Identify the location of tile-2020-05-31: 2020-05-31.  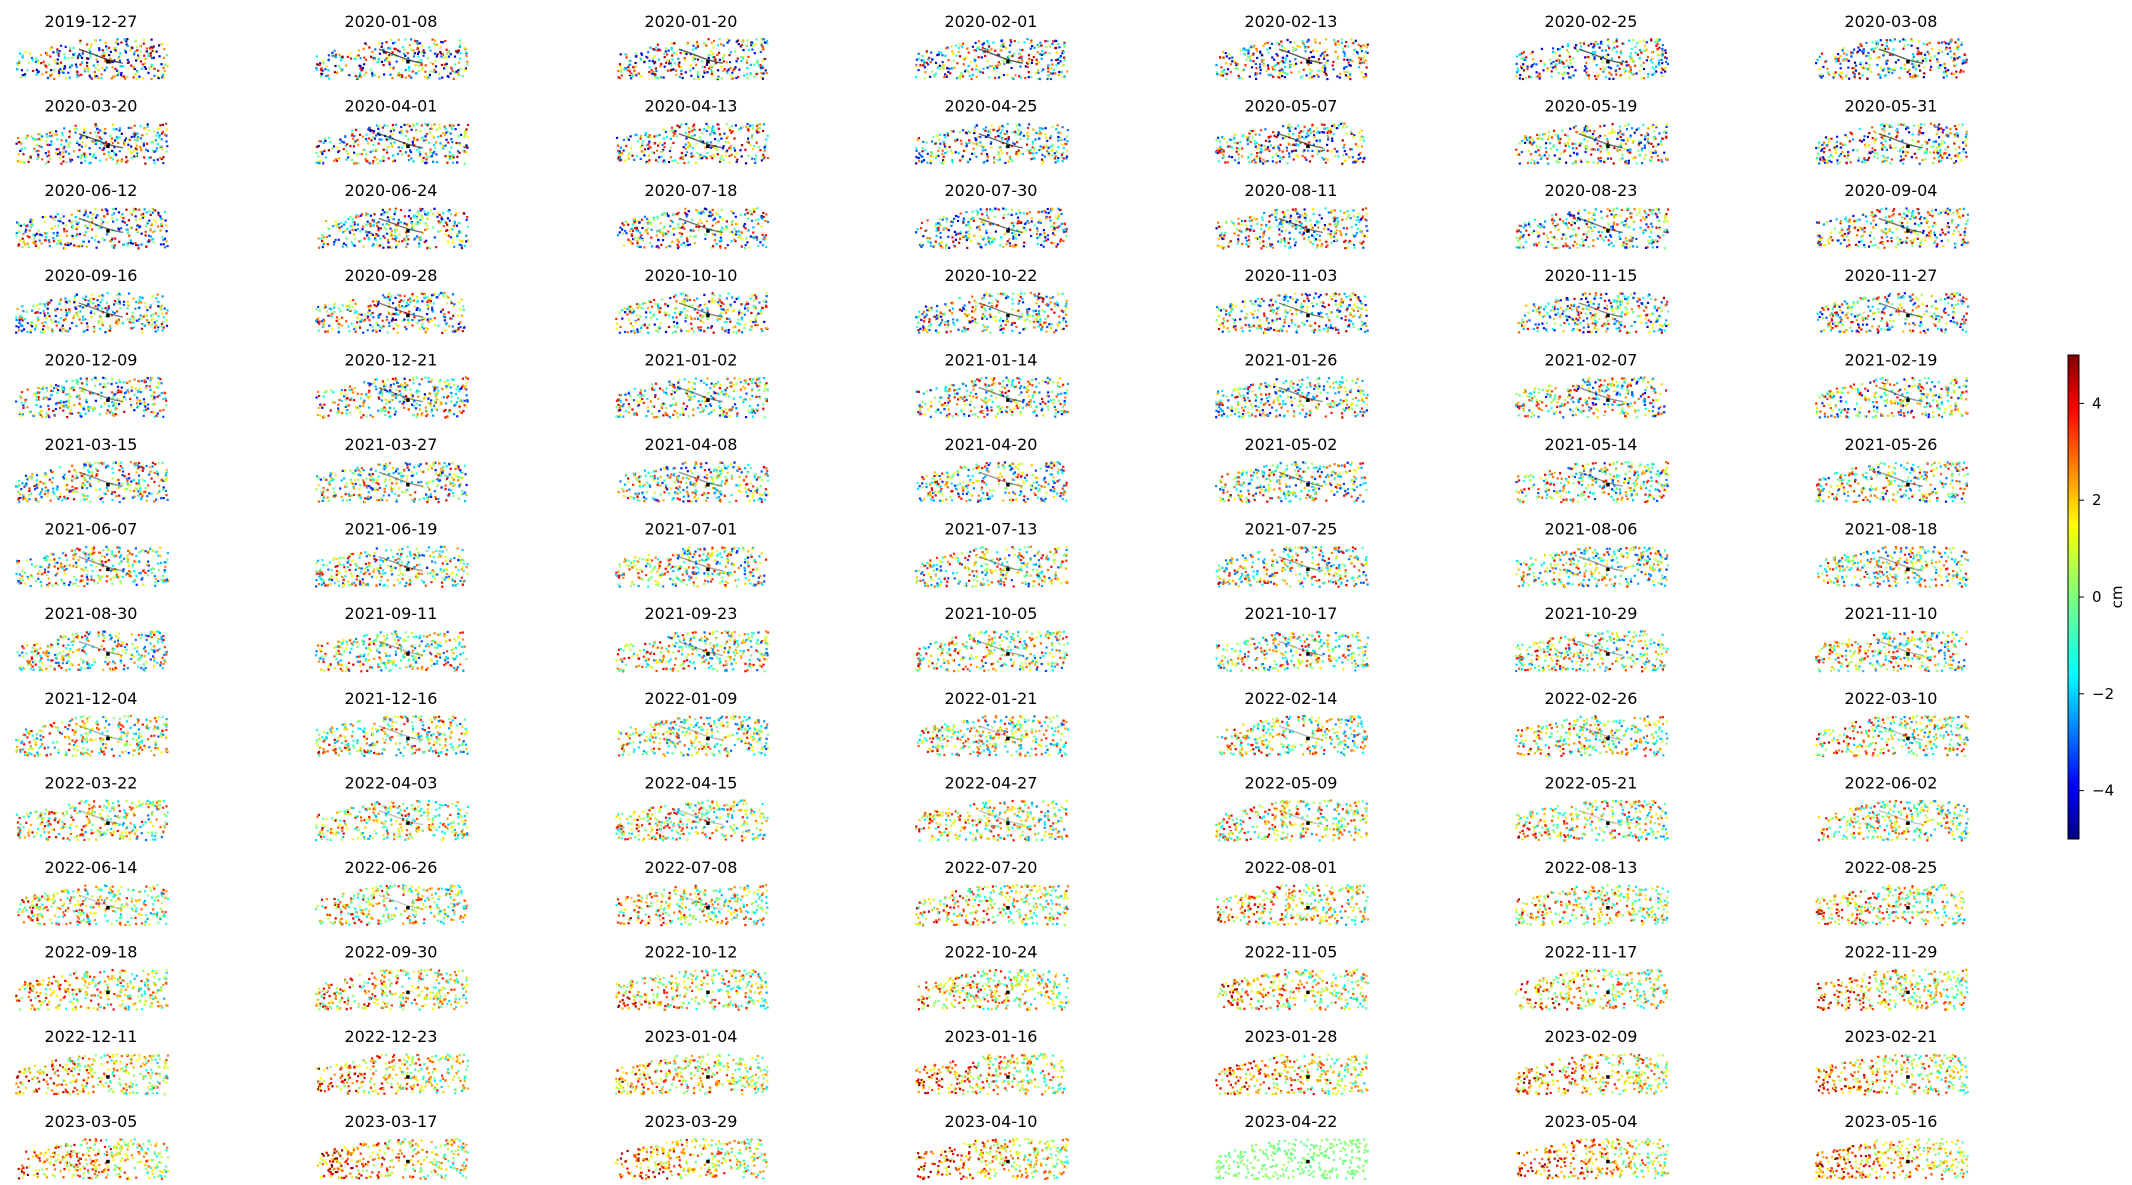
(1892, 131).